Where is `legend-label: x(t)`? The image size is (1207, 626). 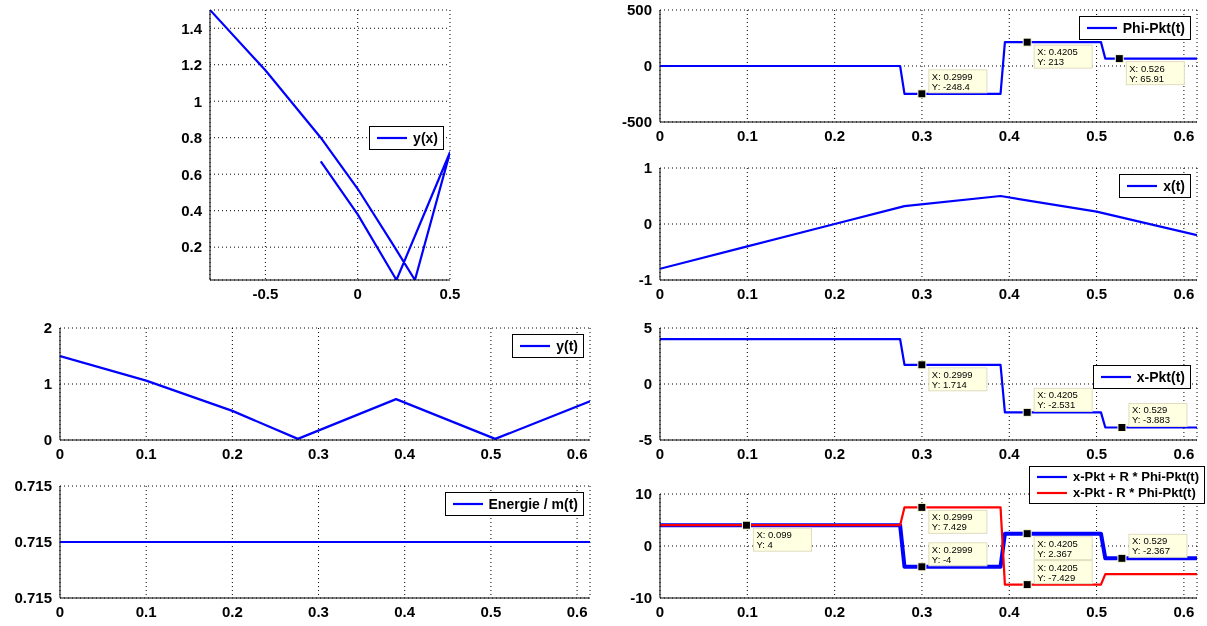
legend-label: x(t) is located at coordinates (1174, 186).